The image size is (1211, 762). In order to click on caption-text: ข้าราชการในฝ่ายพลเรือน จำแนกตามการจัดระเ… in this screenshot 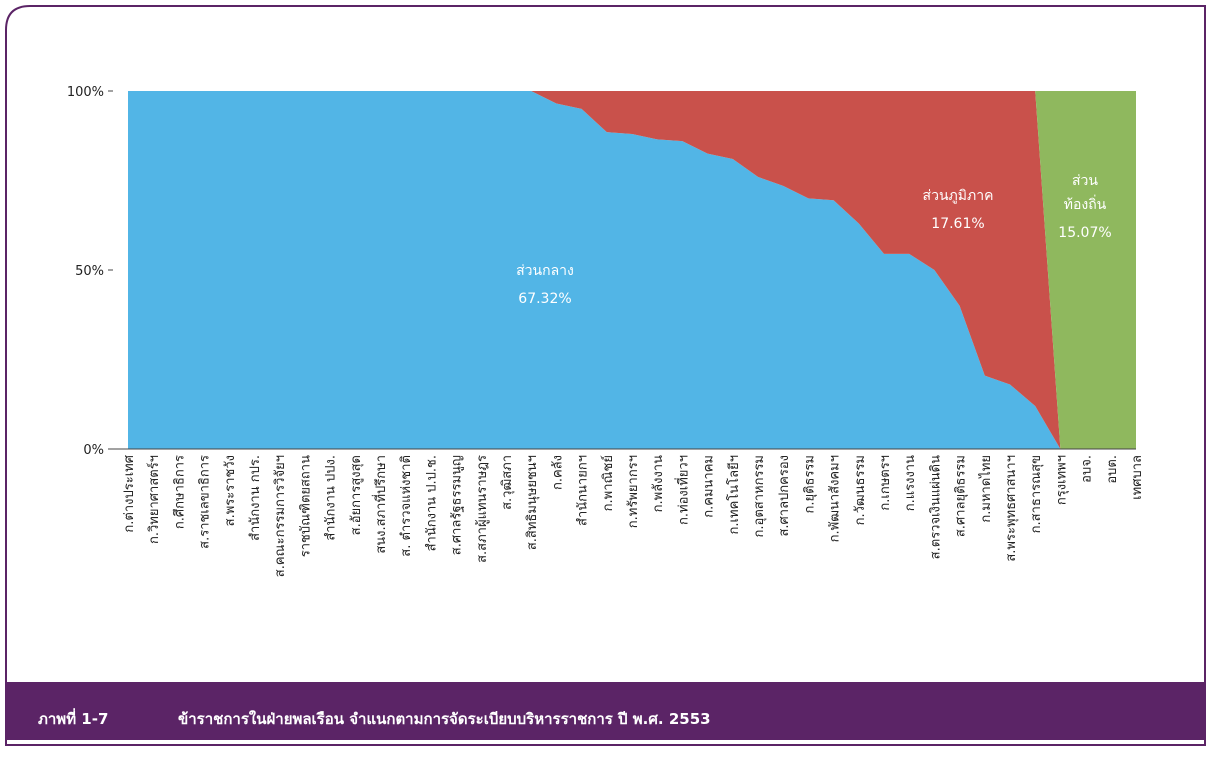, I will do `click(444, 719)`.